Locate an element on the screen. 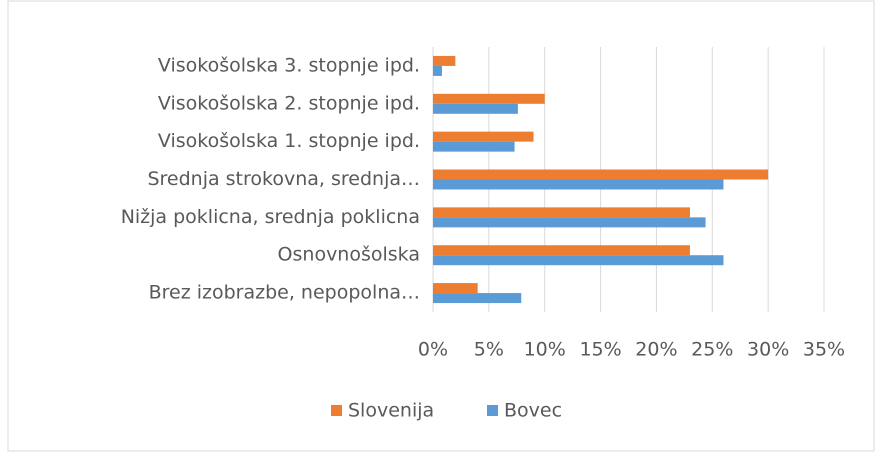 The image size is (875, 452). y-tick-label: Osnovnošolska is located at coordinates (349, 255).